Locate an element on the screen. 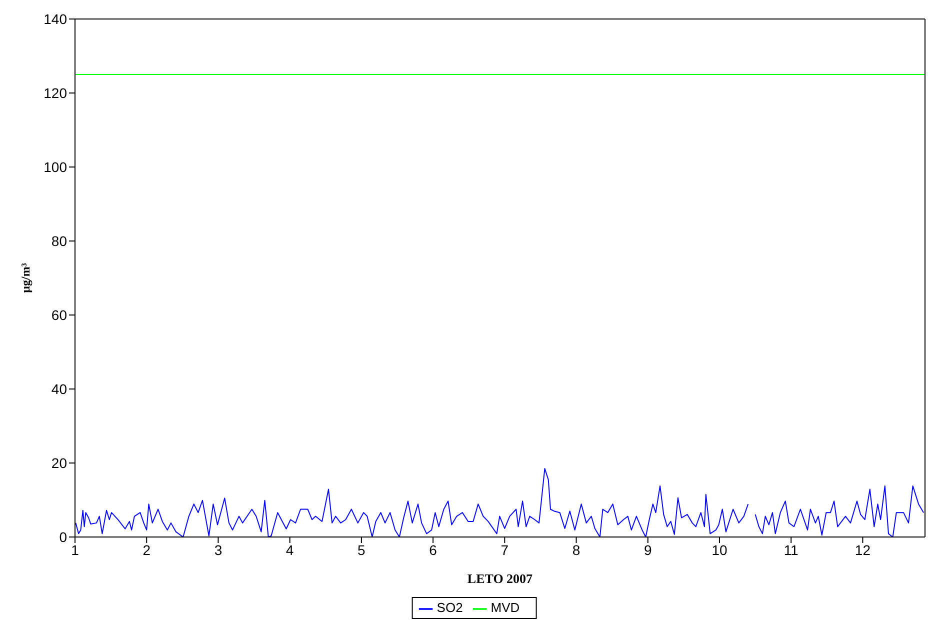 This screenshot has width=928, height=627. y-tick-label: 80 is located at coordinates (59, 240).